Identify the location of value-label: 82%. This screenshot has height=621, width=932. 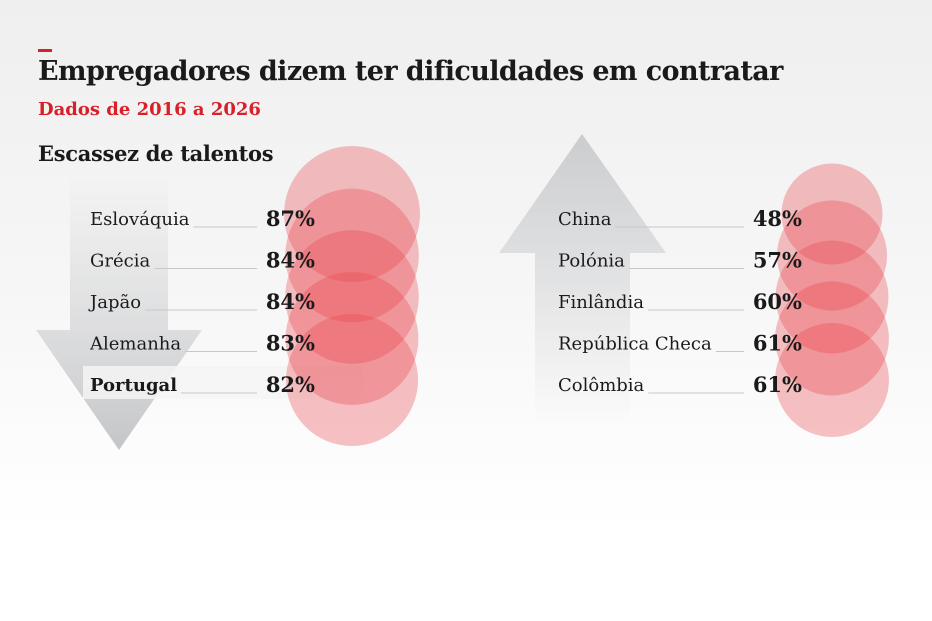
(290, 384).